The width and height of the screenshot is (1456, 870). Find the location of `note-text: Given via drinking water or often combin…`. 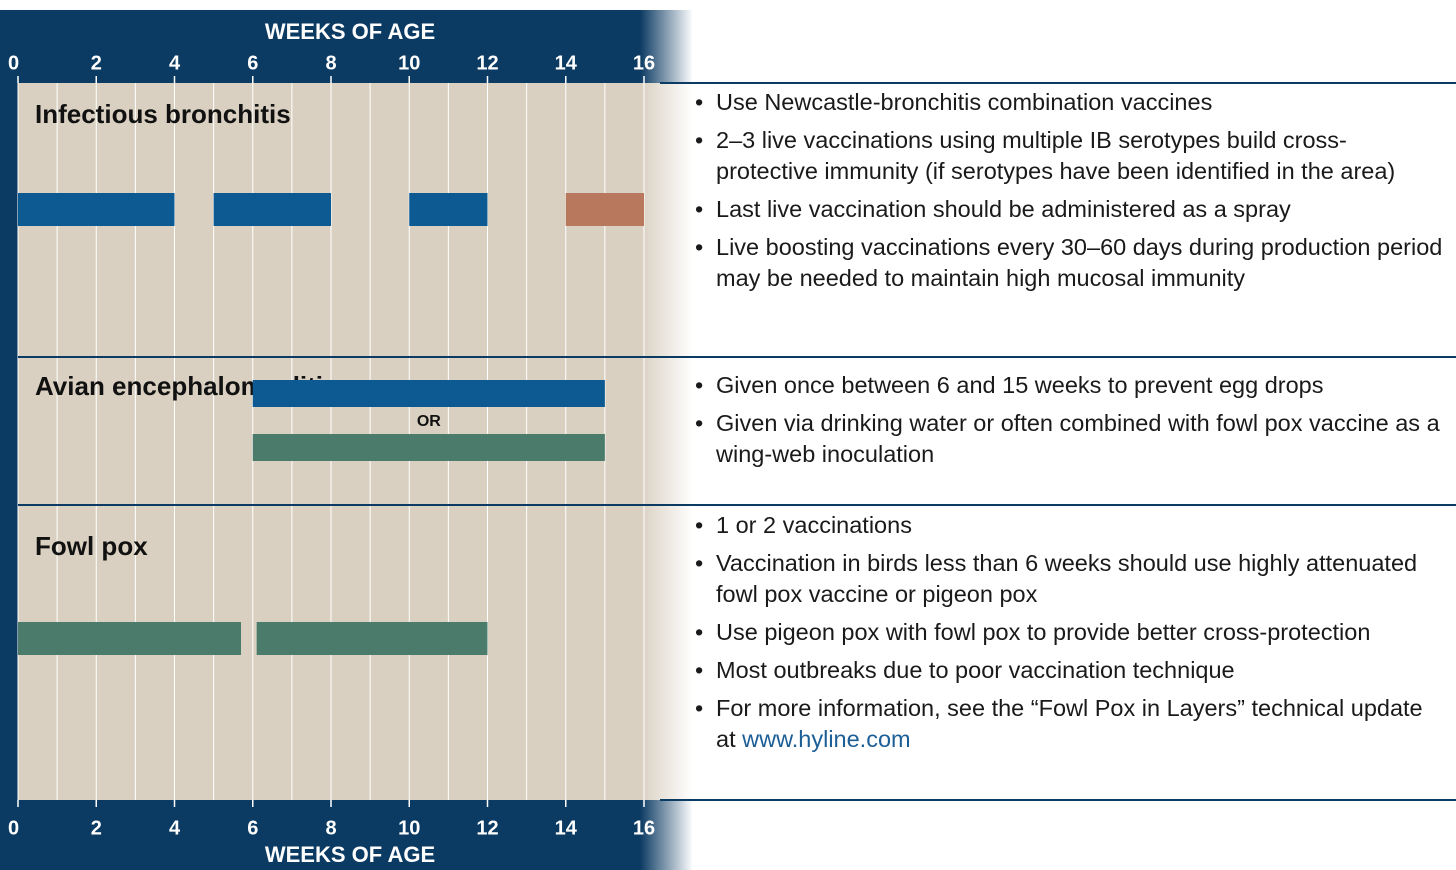

note-text: Given via drinking water or often combin… is located at coordinates (1078, 438).